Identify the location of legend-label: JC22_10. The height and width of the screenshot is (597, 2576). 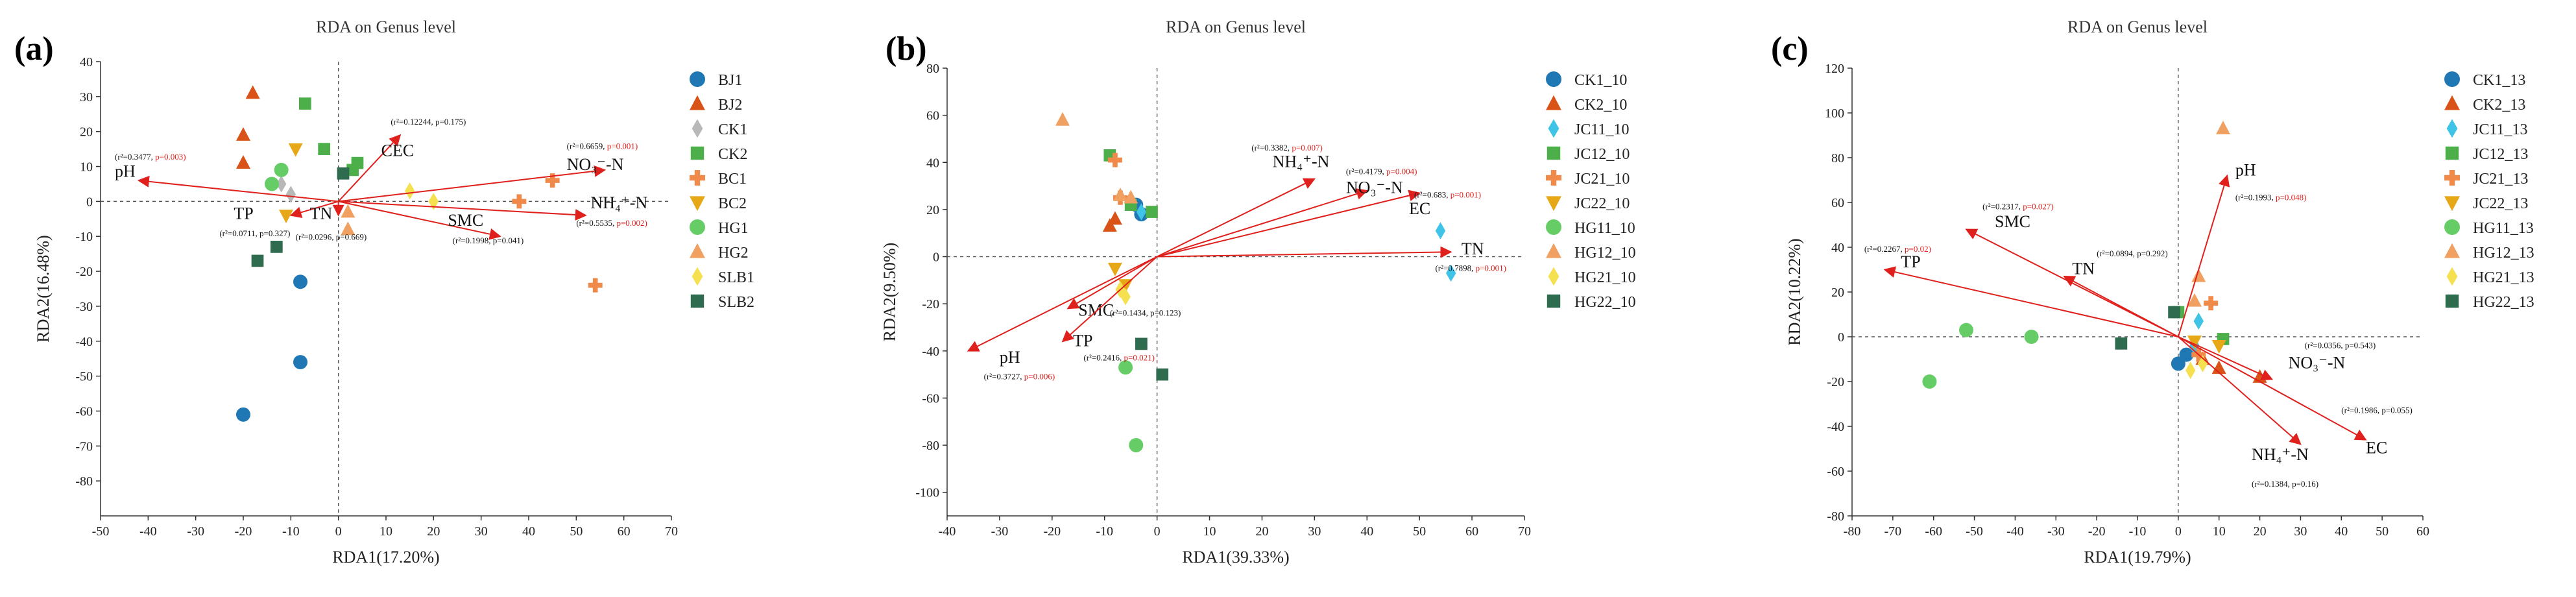
(1602, 203).